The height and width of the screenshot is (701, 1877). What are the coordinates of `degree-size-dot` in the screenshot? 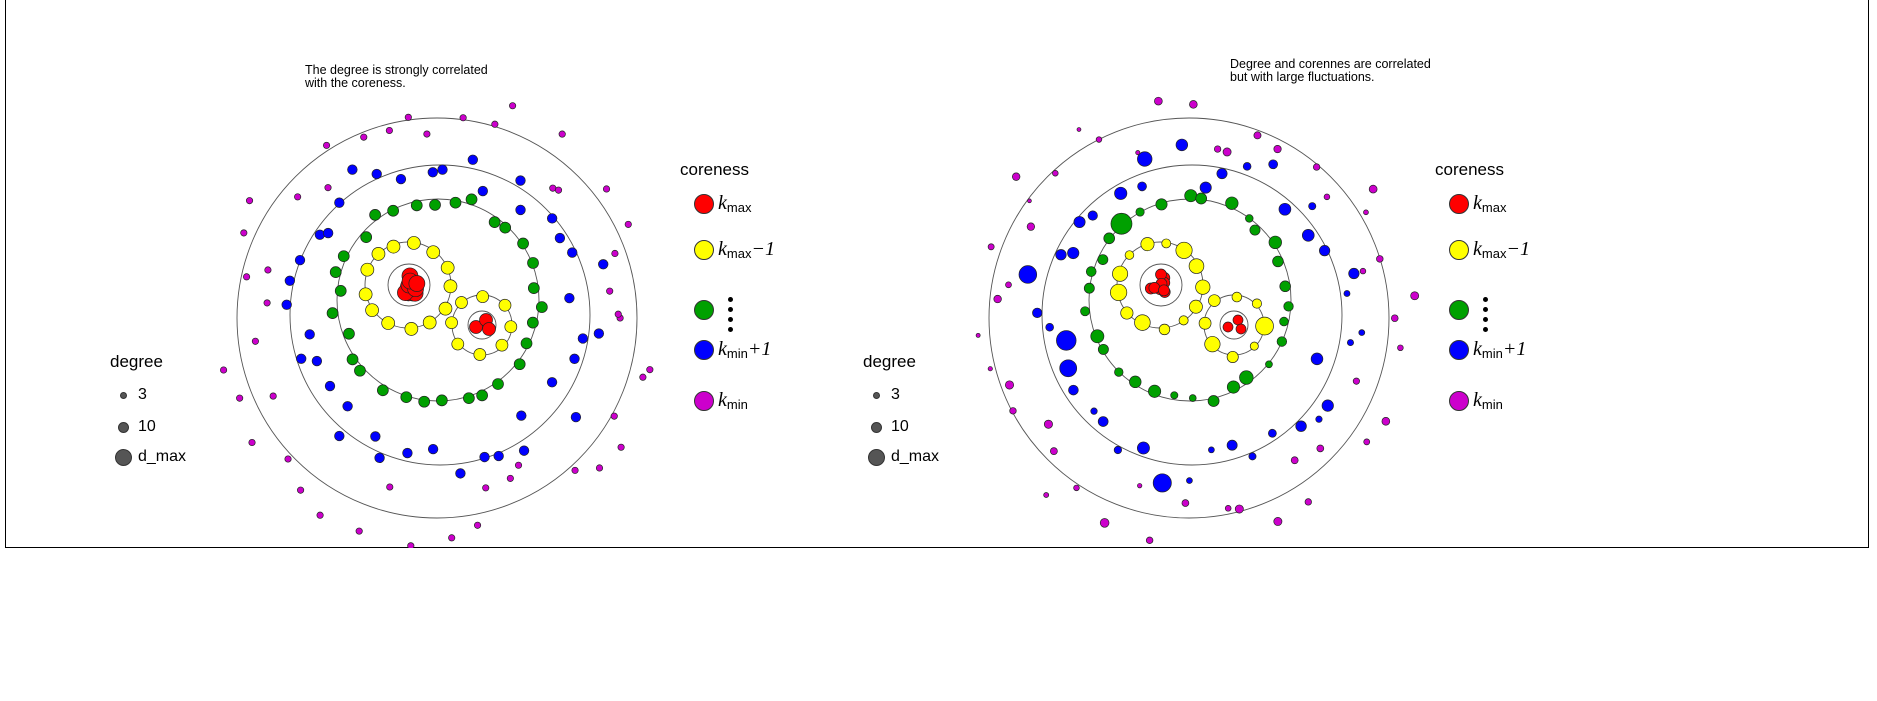 It's located at (876, 395).